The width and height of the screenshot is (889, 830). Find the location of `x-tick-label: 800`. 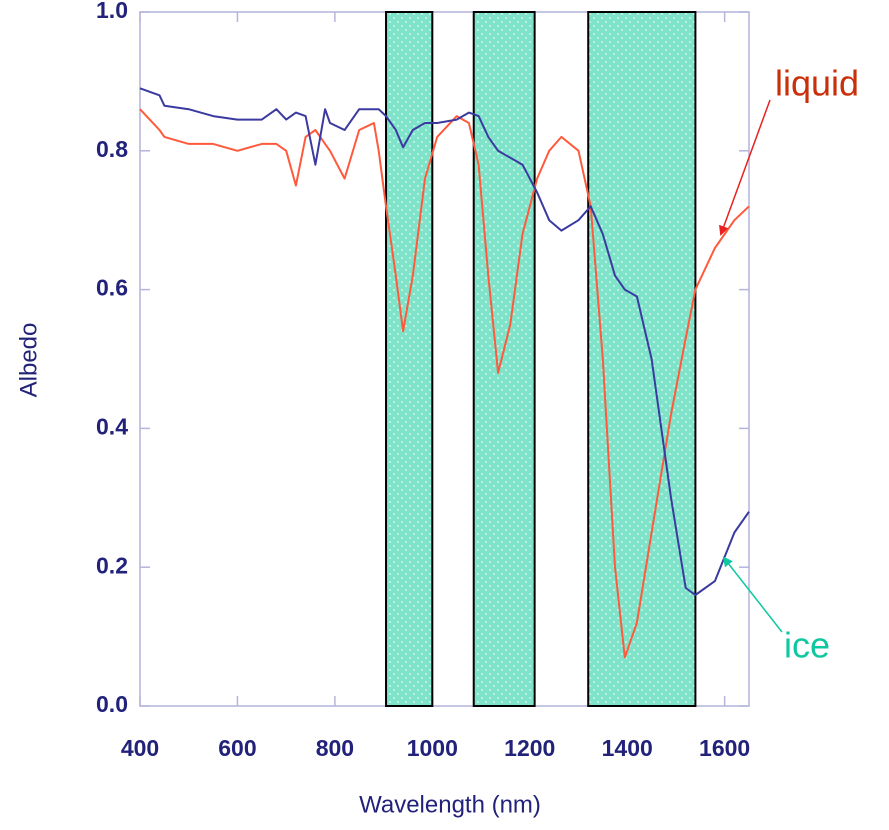

x-tick-label: 800 is located at coordinates (335, 748).